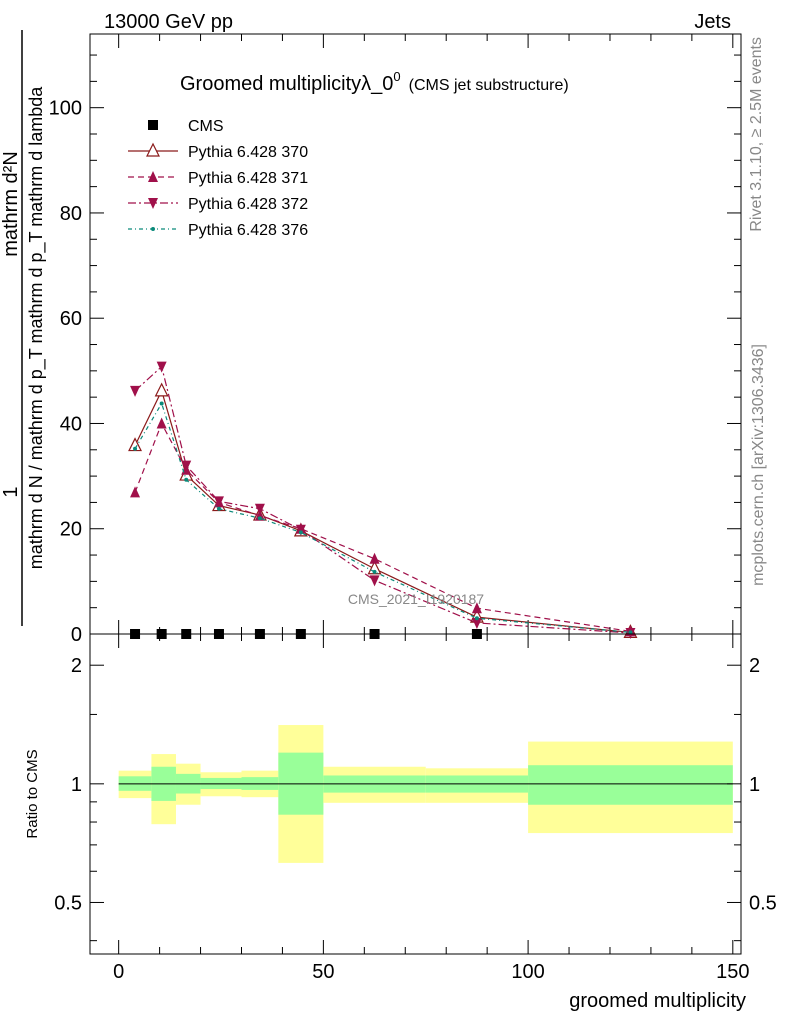  I want to click on main-ytick-label: 80, so click(71, 214).